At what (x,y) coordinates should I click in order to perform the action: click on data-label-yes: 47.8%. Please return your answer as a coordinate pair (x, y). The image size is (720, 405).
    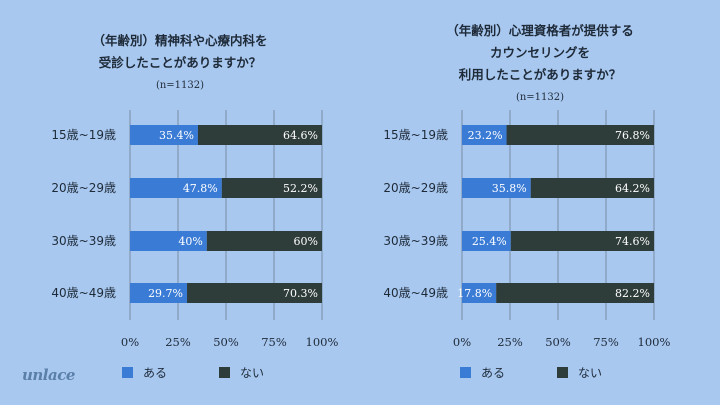
    Looking at the image, I should click on (200, 188).